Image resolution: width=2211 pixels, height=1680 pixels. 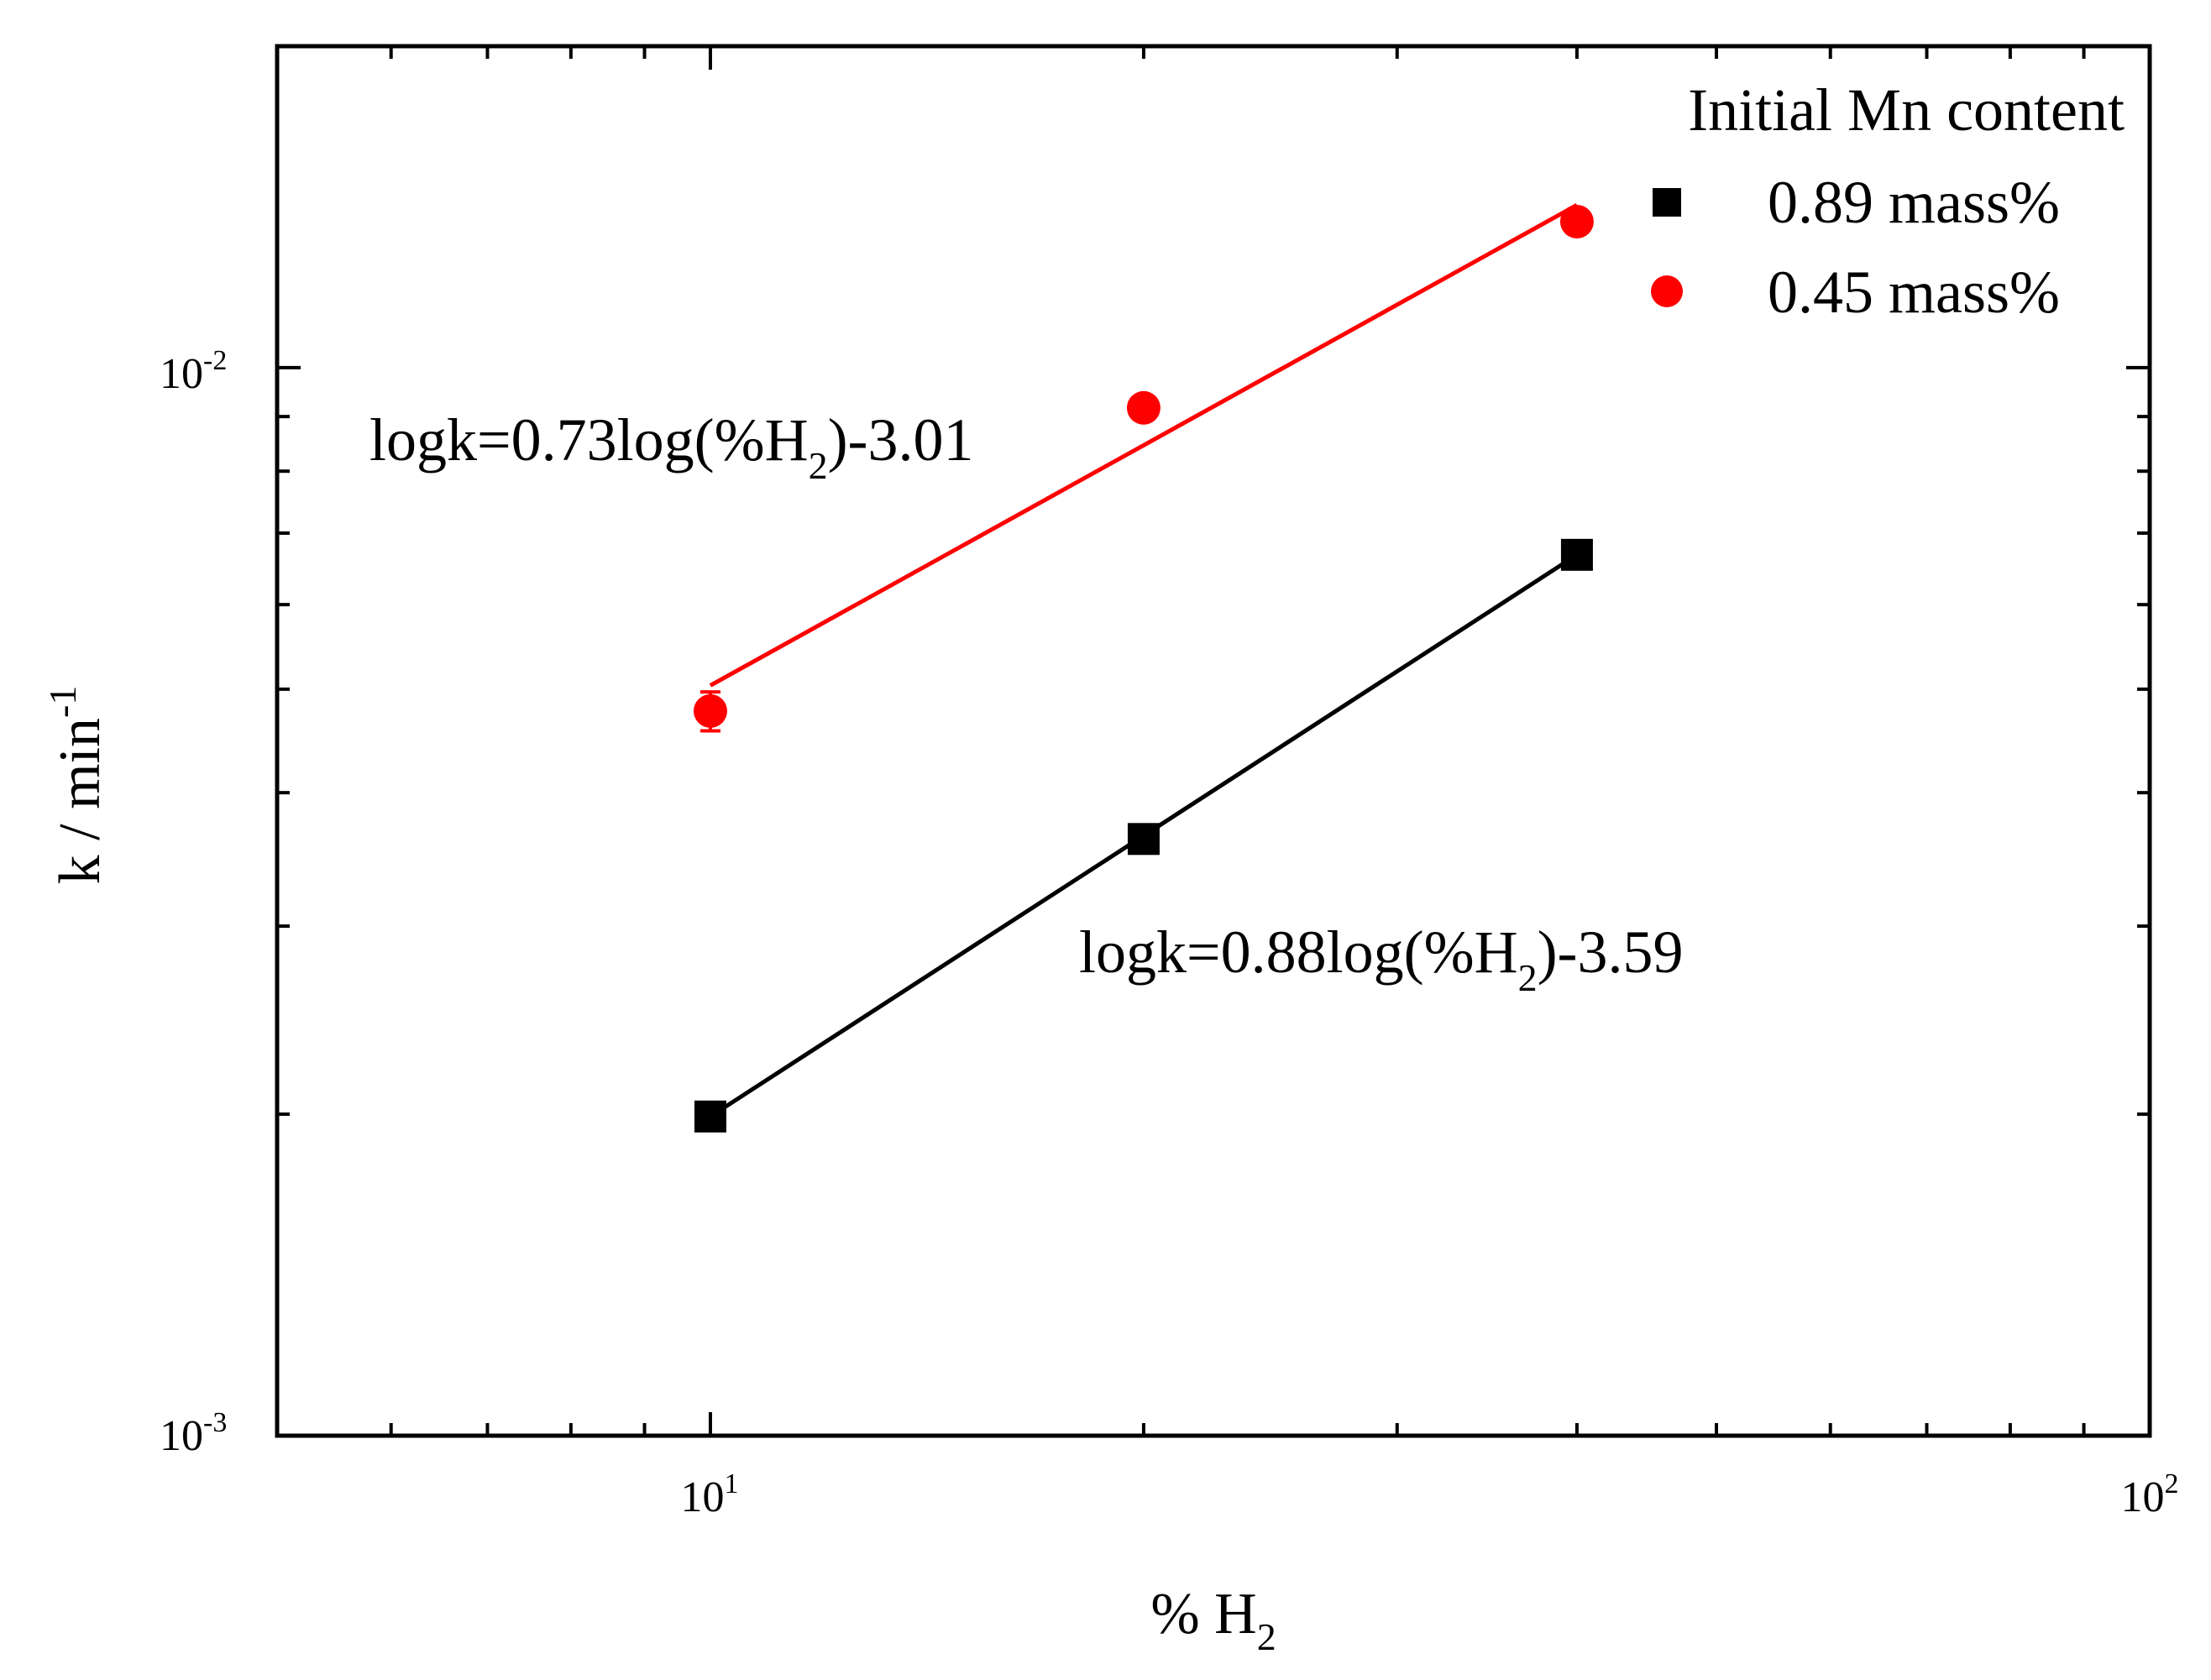 What do you see at coordinates (710, 1494) in the screenshot?
I see `x-tick-label-10: 10¹` at bounding box center [710, 1494].